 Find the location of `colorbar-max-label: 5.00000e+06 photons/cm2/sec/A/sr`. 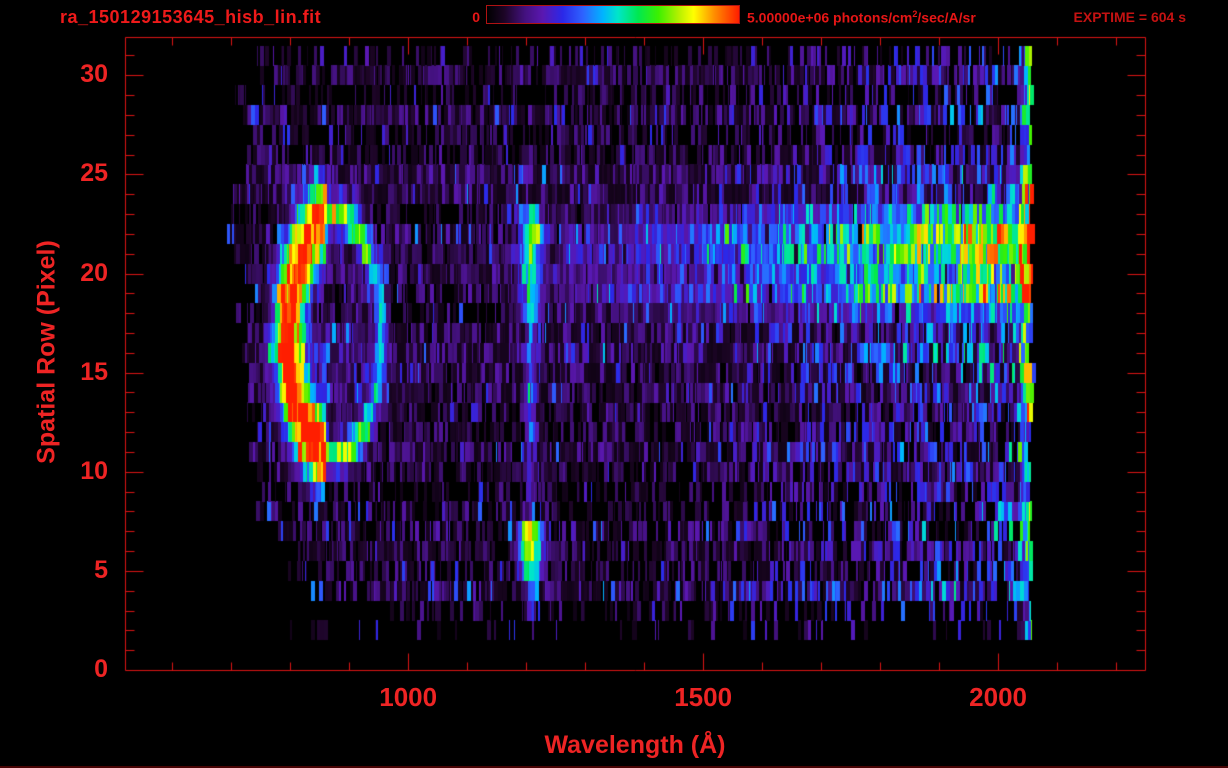

colorbar-max-label: 5.00000e+06 photons/cm2/sec/A/sr is located at coordinates (861, 17).